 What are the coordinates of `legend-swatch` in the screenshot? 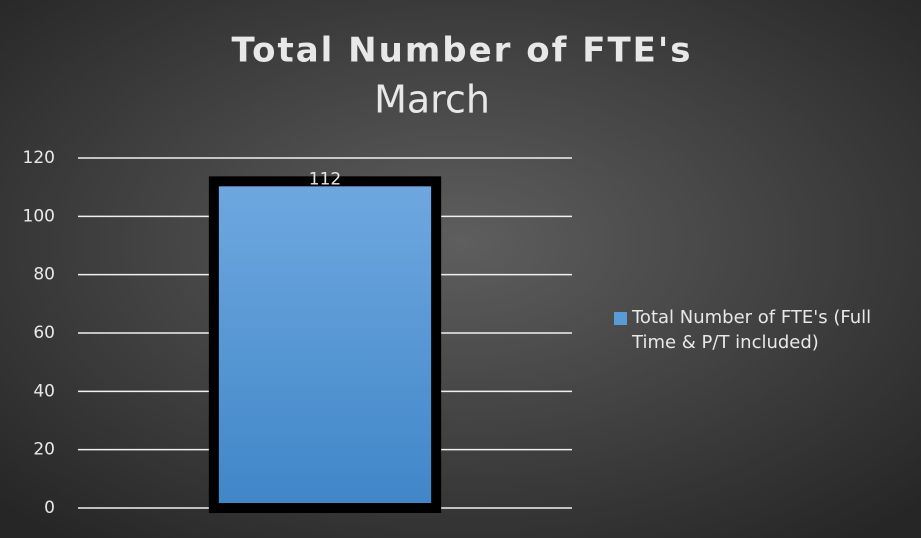 It's located at (620, 318).